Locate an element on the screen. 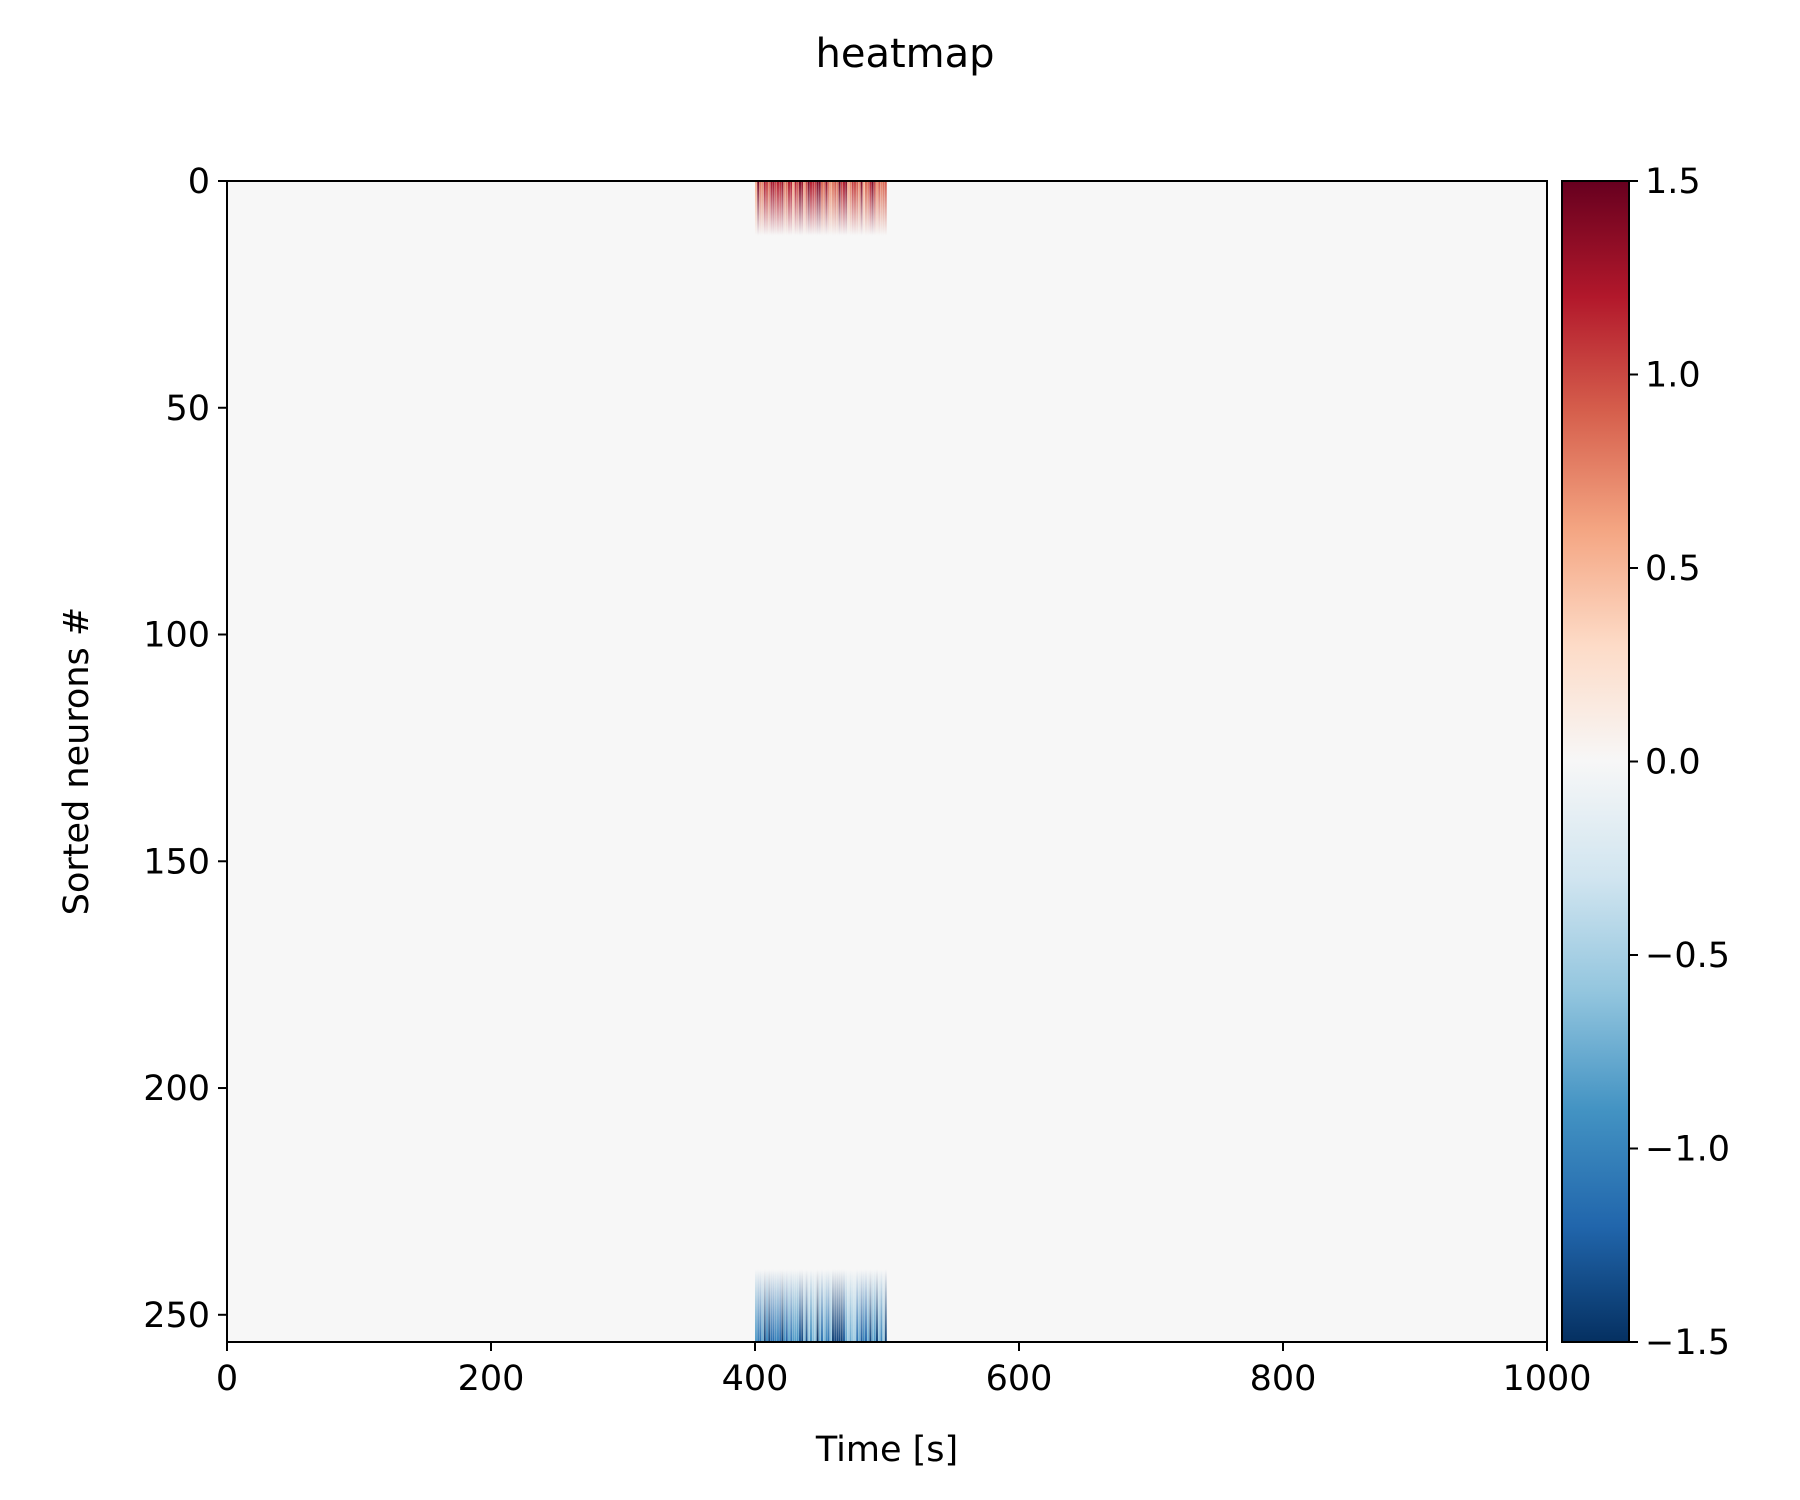 The height and width of the screenshot is (1500, 1800). chart-title: heatmap is located at coordinates (904, 54).